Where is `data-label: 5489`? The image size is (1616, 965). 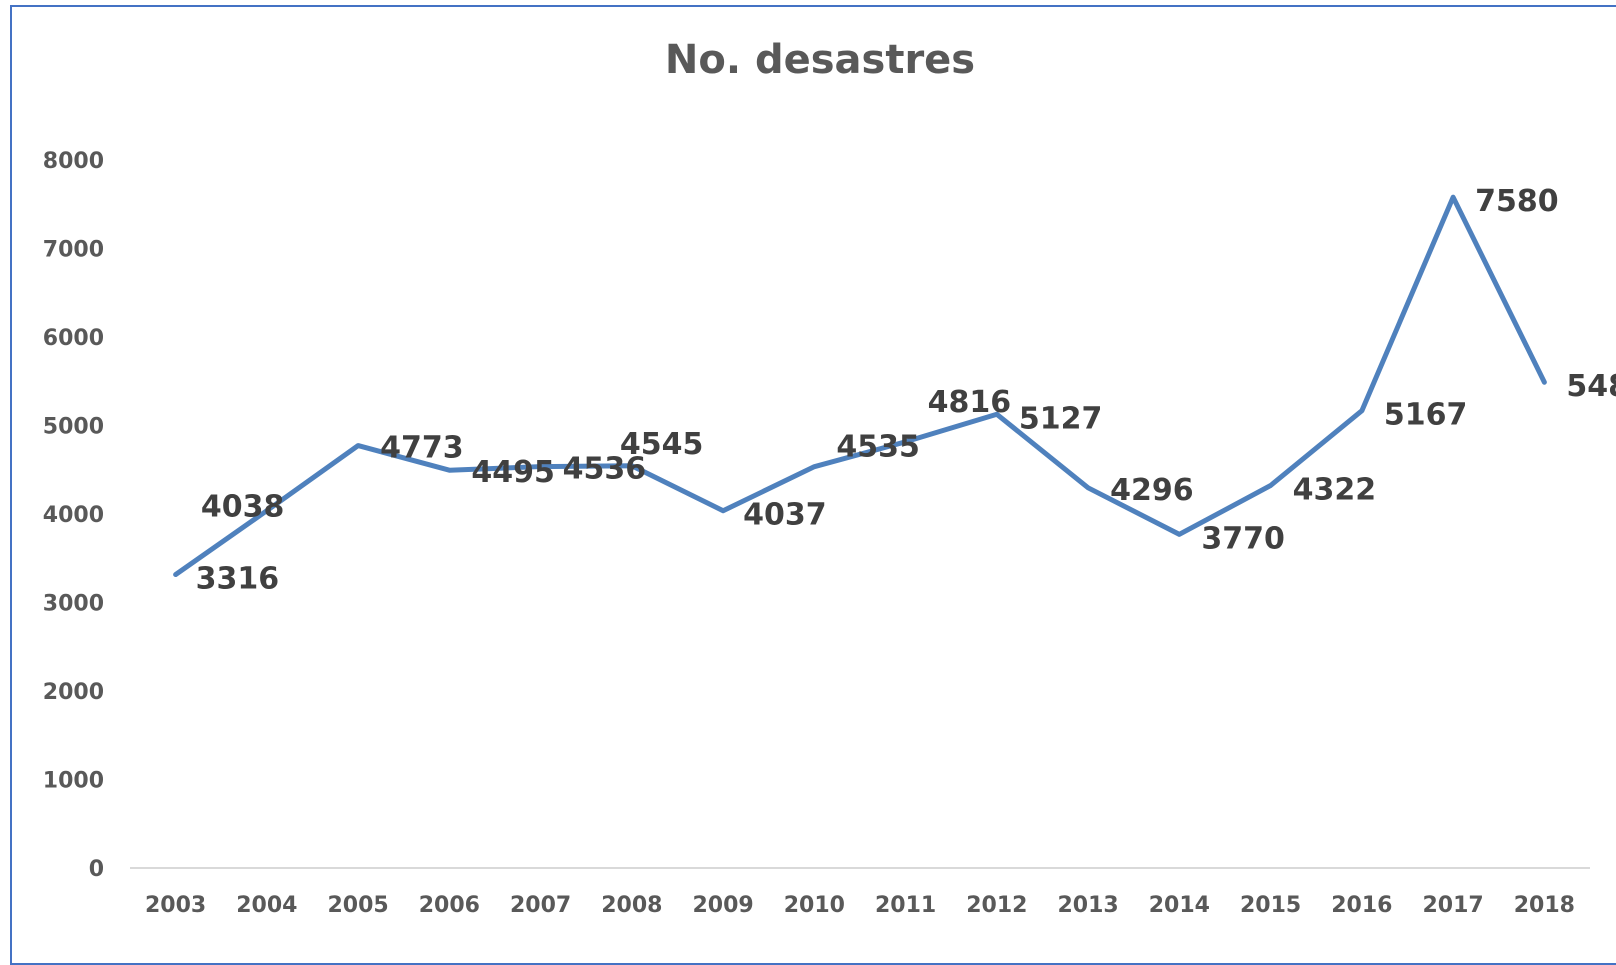
data-label: 5489 is located at coordinates (1591, 386).